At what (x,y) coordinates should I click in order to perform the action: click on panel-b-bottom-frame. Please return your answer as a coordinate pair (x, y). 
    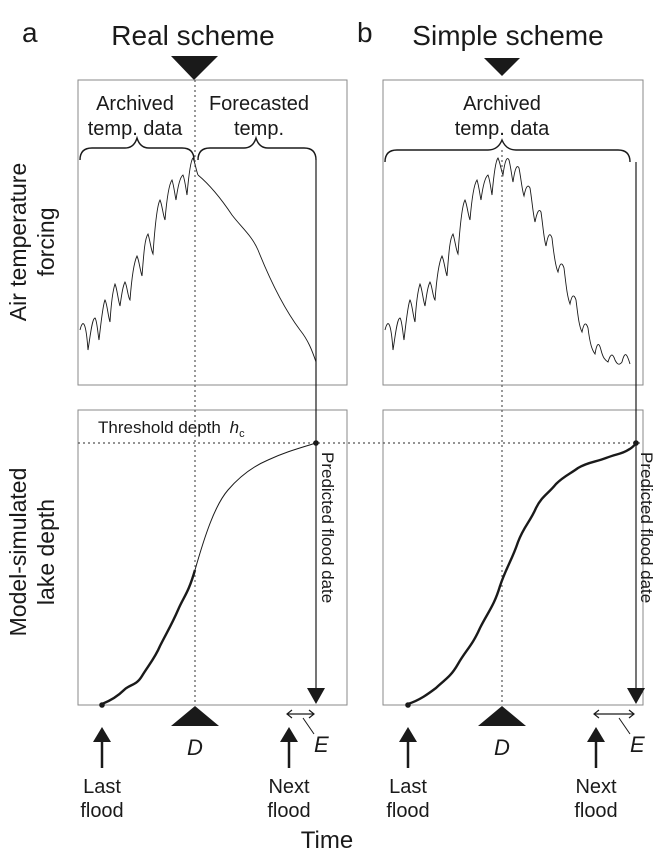
    Looking at the image, I should click on (513, 557).